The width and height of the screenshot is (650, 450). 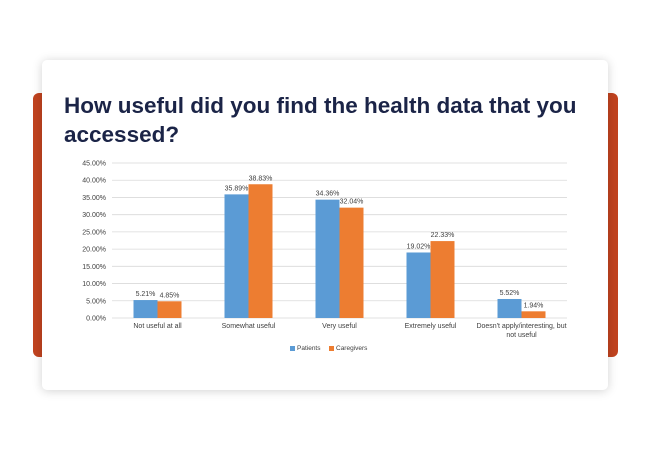 I want to click on x-tick-label: Doesn't apply/interesting, but, so click(x=521, y=326).